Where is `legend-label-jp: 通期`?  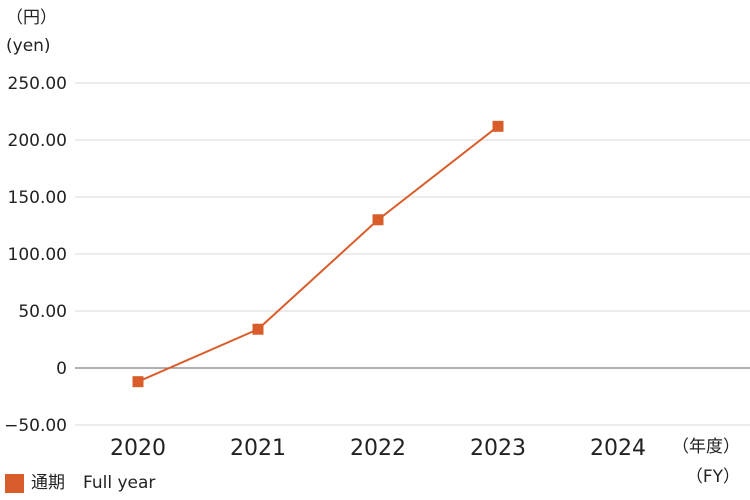 legend-label-jp: 通期 is located at coordinates (48, 483).